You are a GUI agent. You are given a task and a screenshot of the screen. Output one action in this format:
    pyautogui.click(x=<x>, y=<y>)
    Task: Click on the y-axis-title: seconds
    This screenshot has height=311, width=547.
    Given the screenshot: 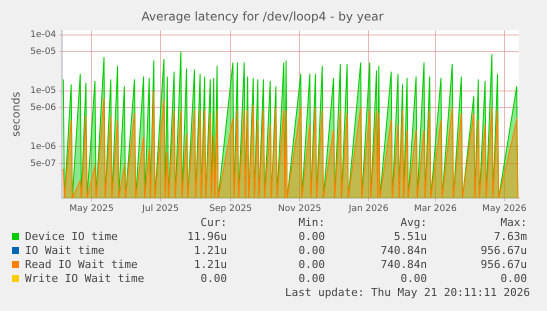 What is the action you would take?
    pyautogui.click(x=15, y=114)
    